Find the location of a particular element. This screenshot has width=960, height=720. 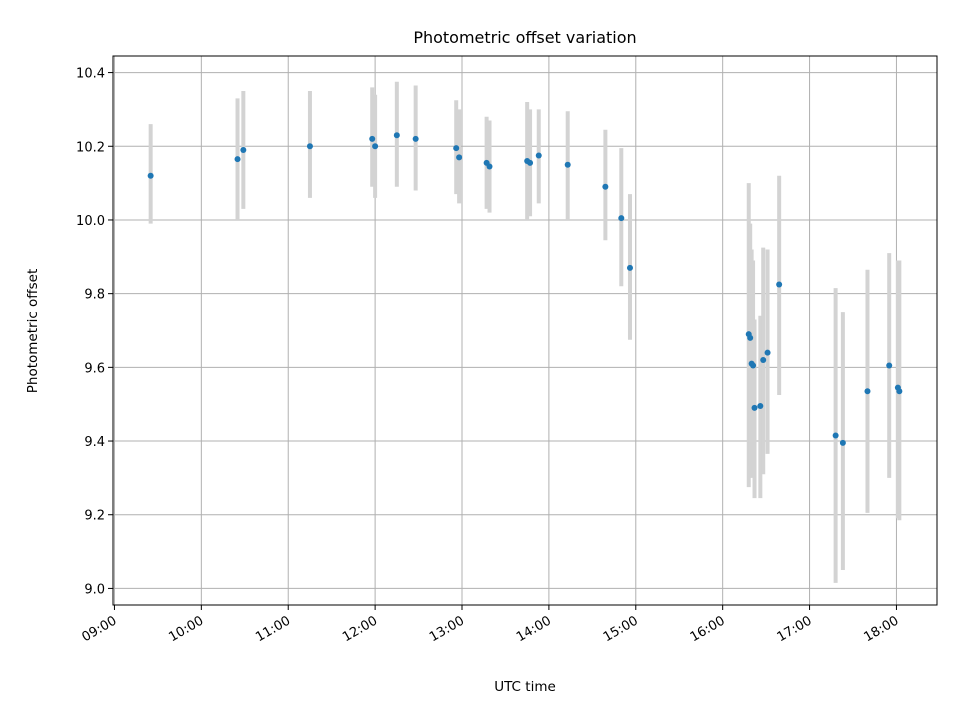

y-tick-label: 10.2 is located at coordinates (90, 147).